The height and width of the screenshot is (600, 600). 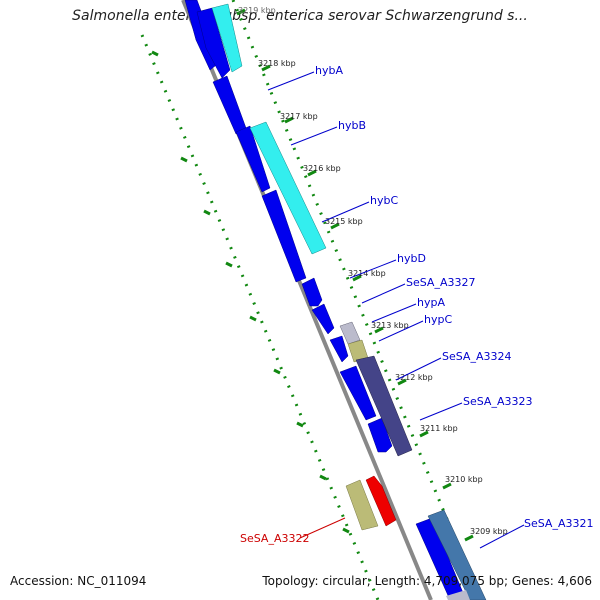 What do you see at coordinates (476, 356) in the screenshot?
I see `gene-label-SeSA_A3324: SeSA_A3324` at bounding box center [476, 356].